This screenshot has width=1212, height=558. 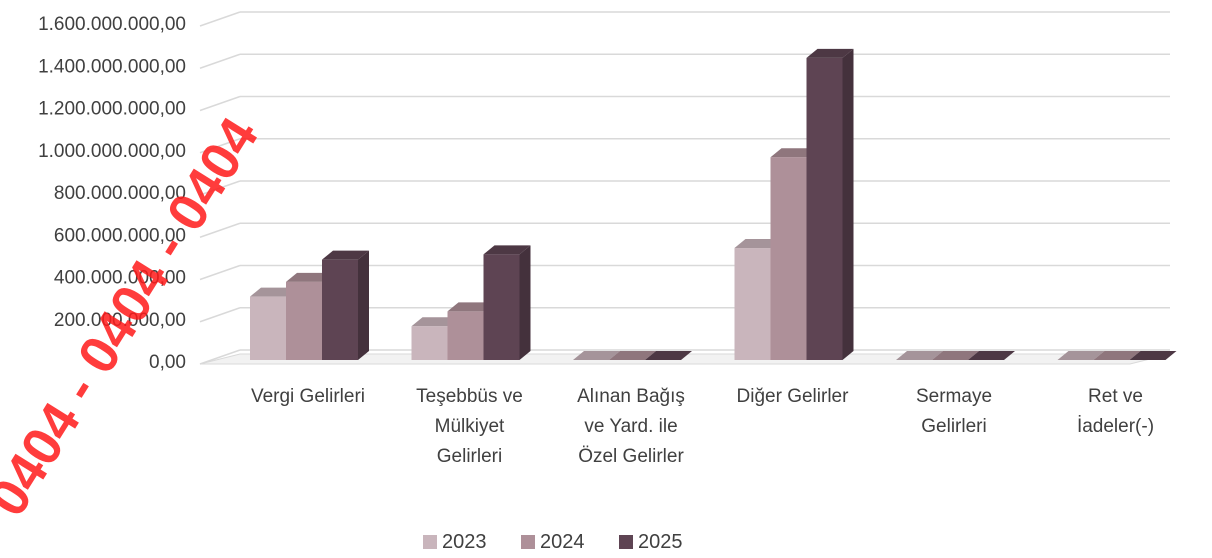 I want to click on y-tick-label: 600.000.000,00, so click(x=120, y=235).